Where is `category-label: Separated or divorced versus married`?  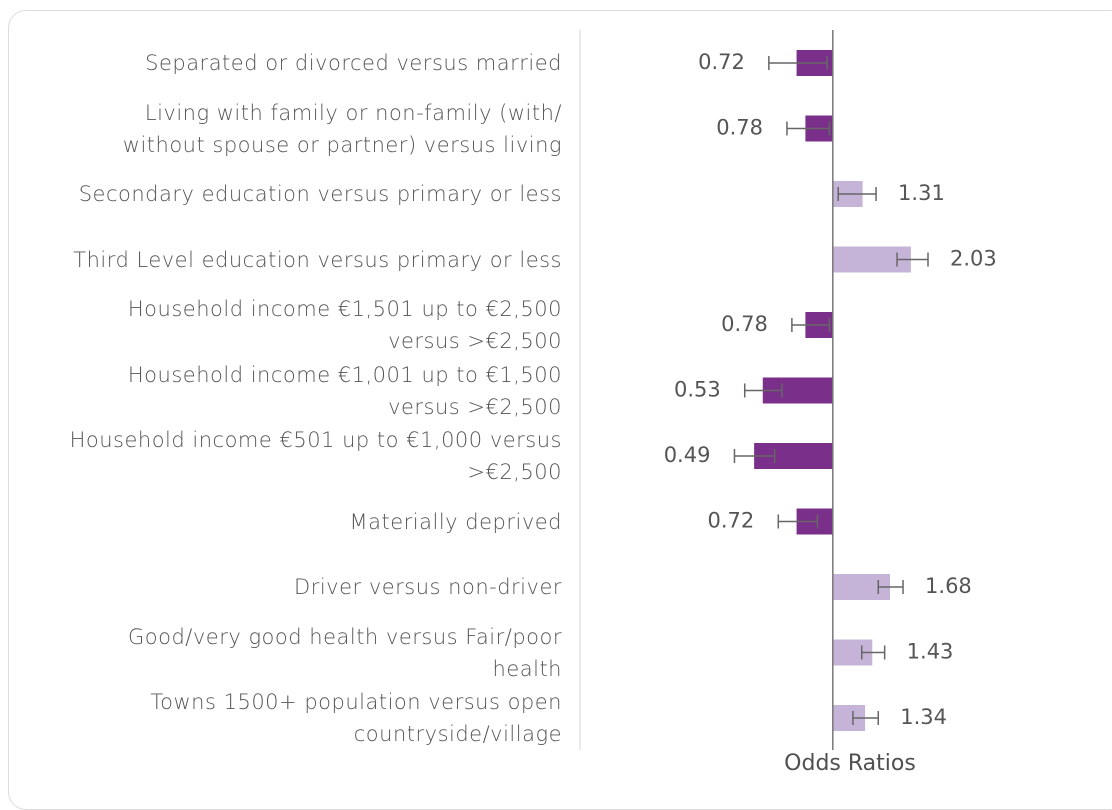 category-label: Separated or divorced versus married is located at coordinates (353, 63).